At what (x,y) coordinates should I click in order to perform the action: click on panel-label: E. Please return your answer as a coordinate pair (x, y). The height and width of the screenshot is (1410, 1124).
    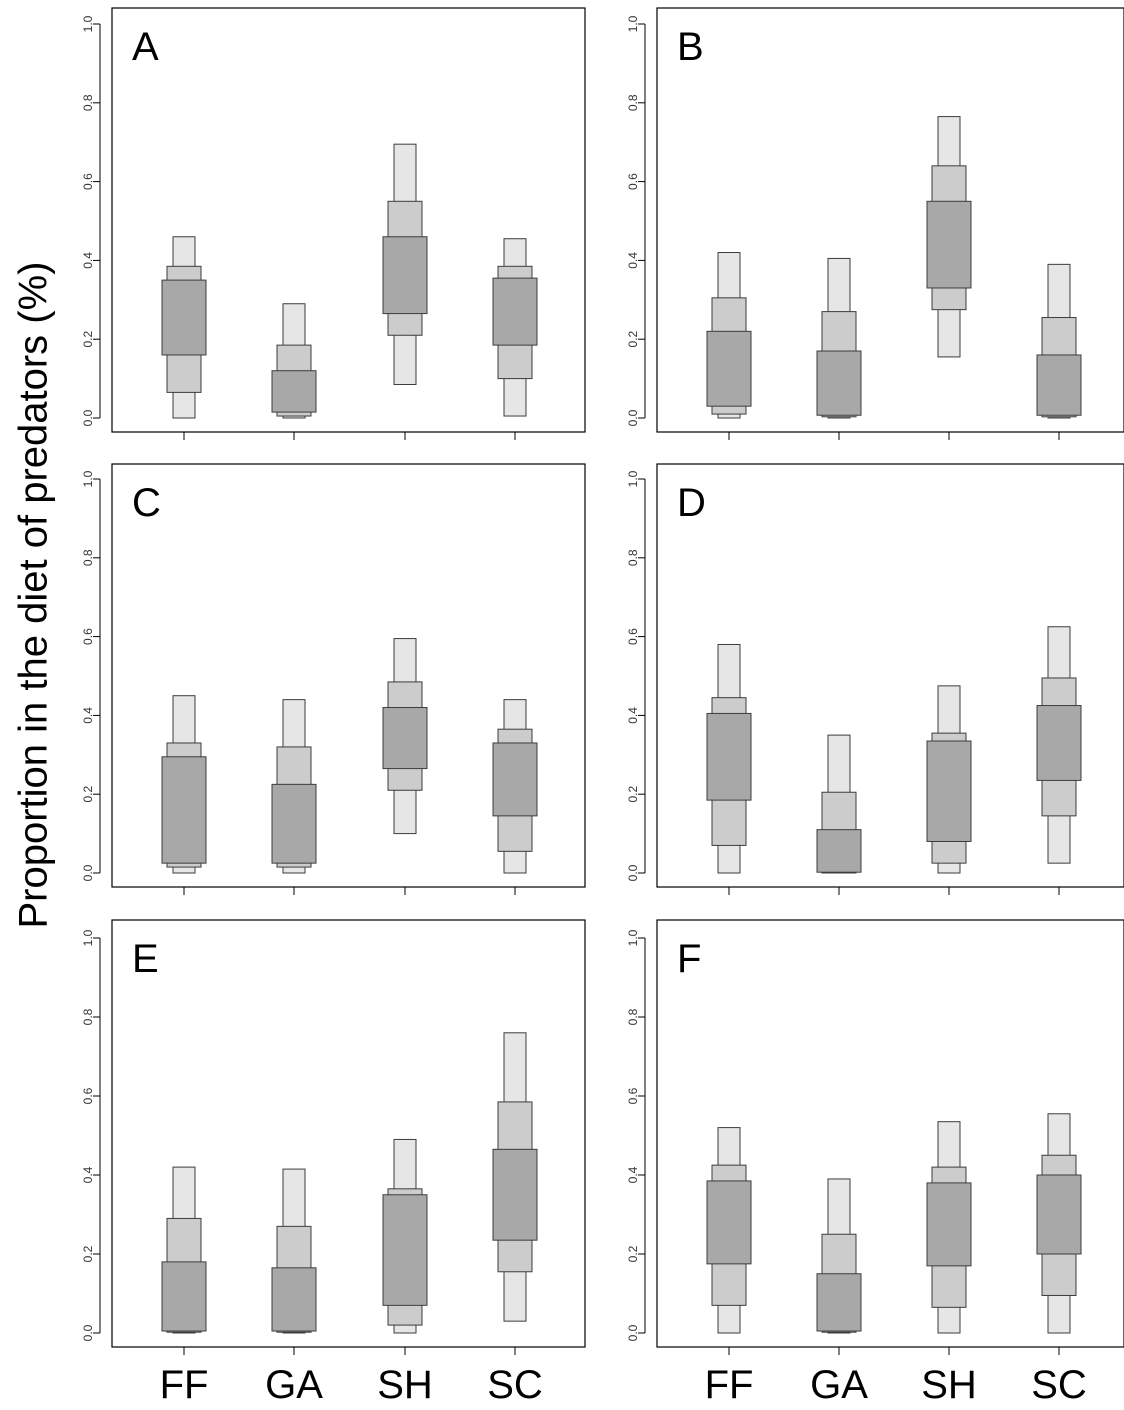
    Looking at the image, I should click on (145, 959).